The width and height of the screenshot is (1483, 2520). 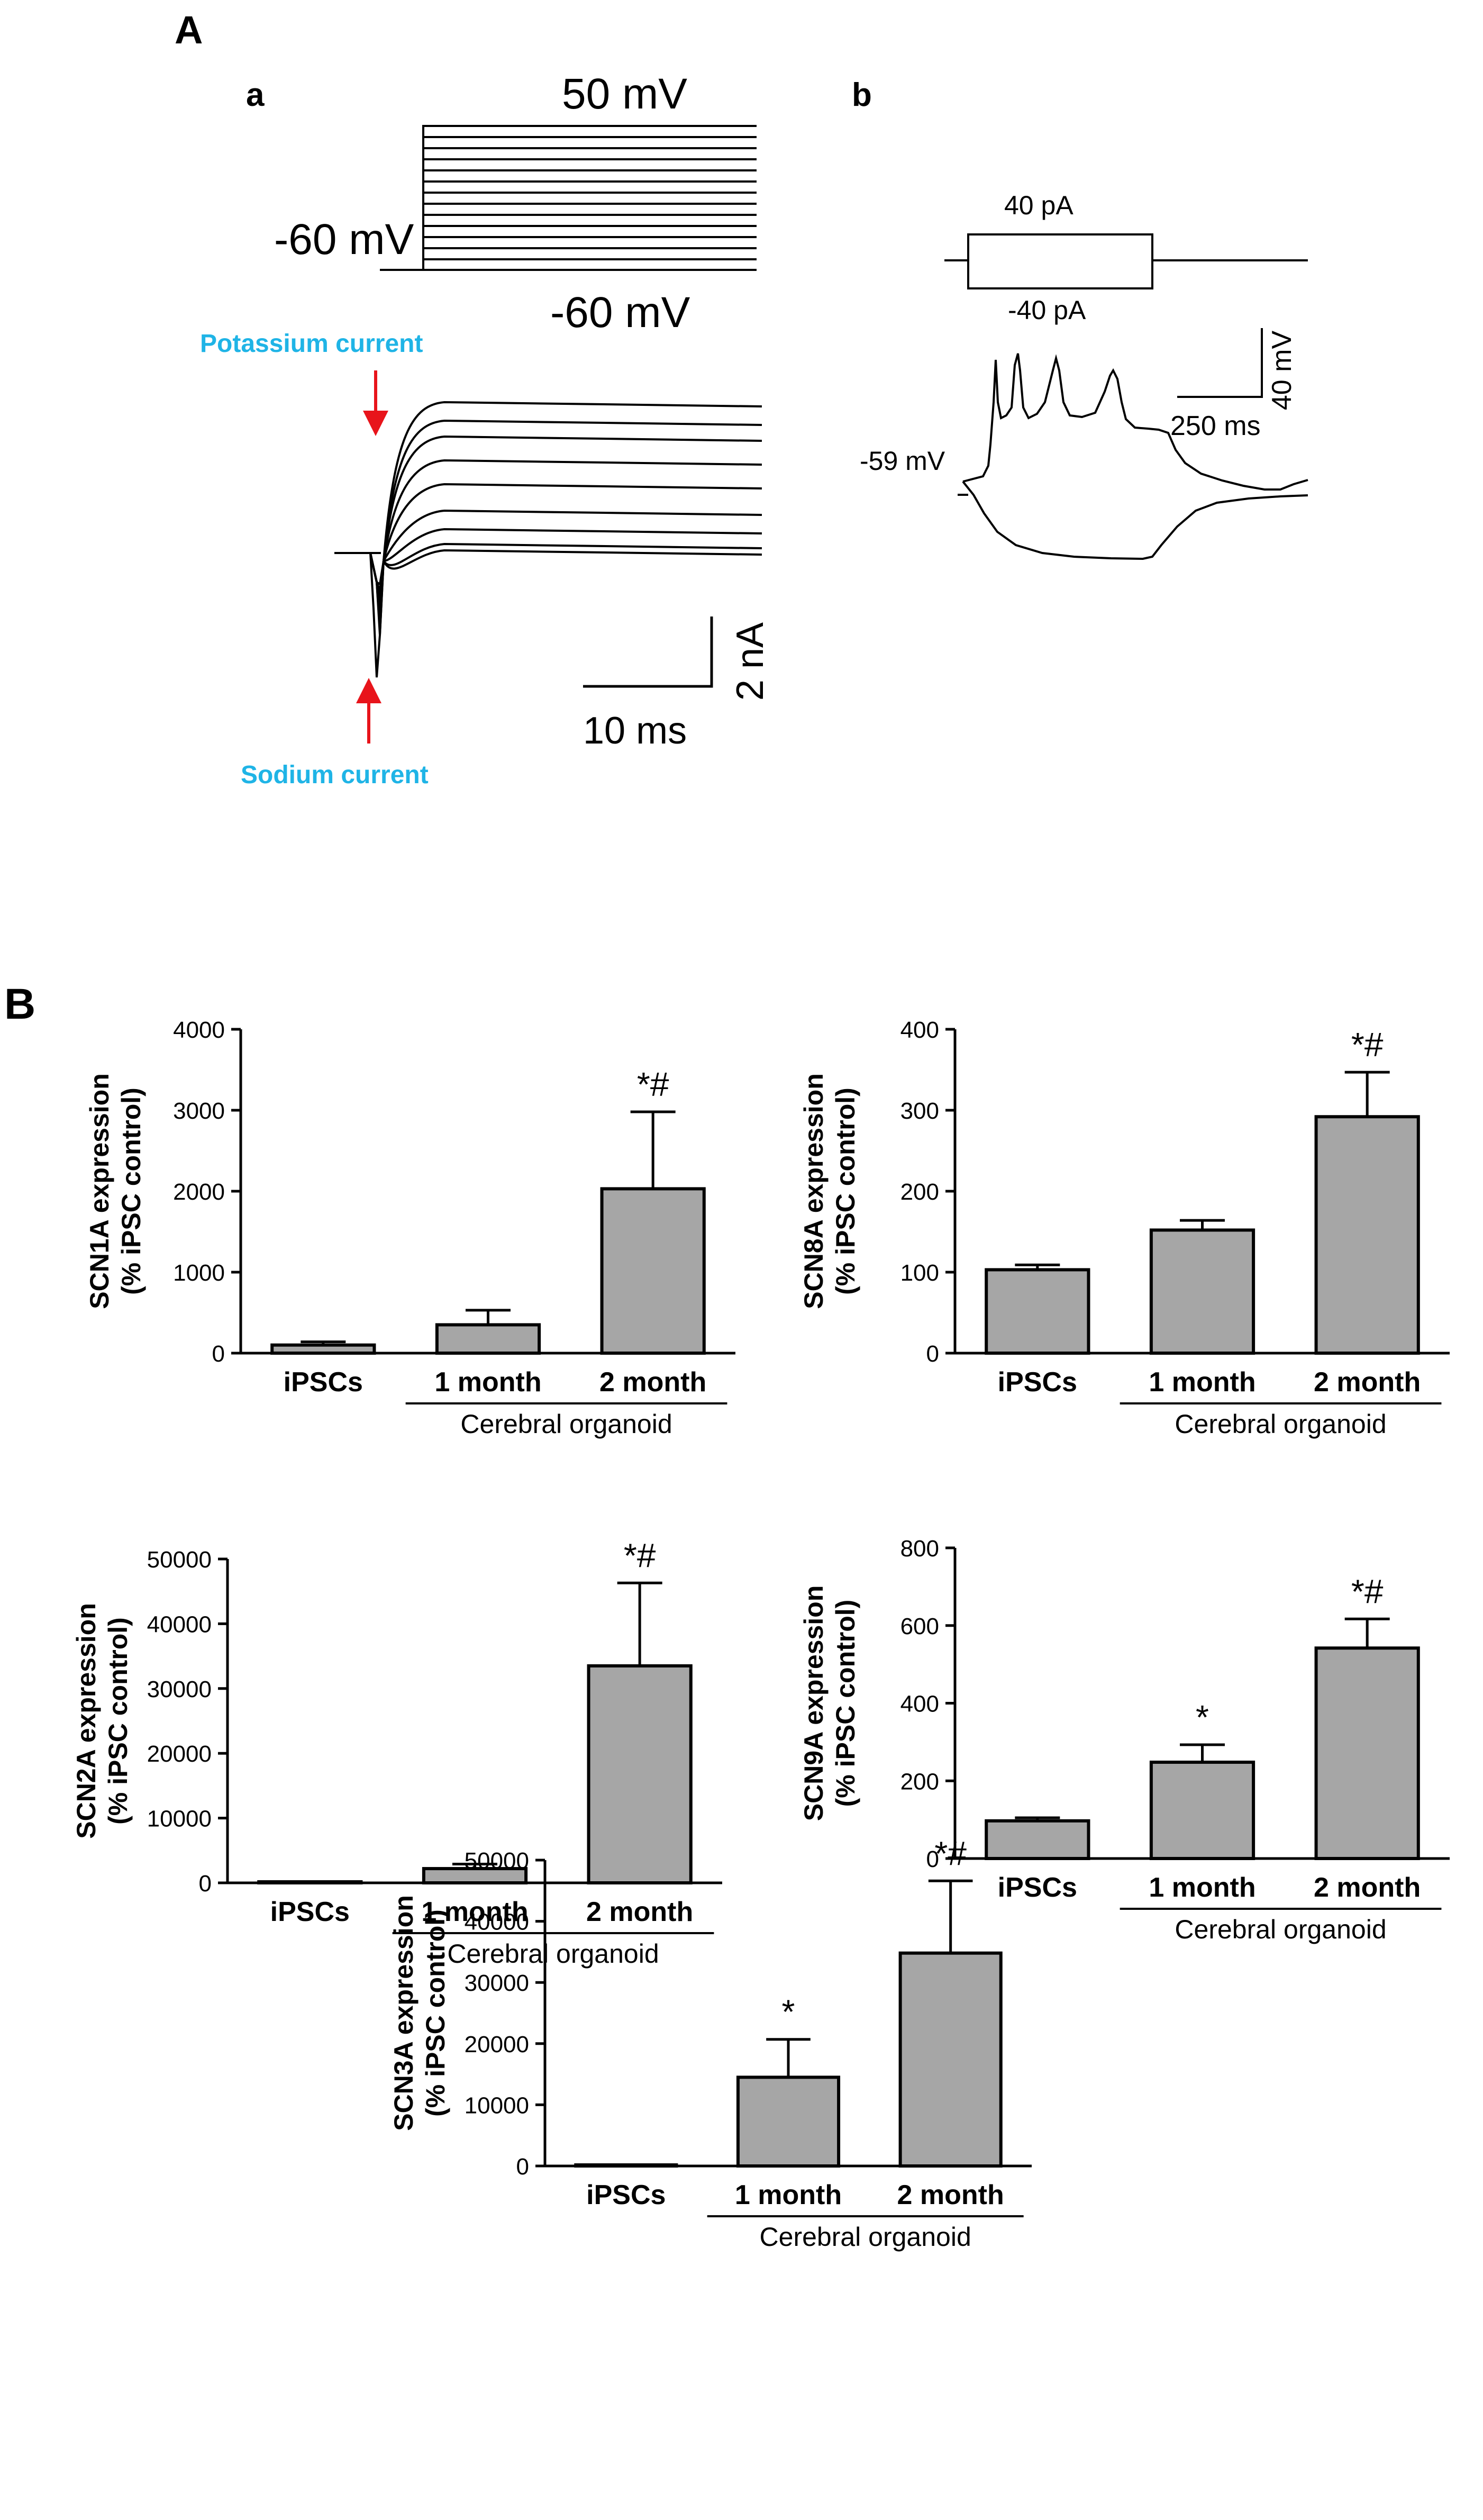 I want to click on current-traces, so click(x=548, y=539).